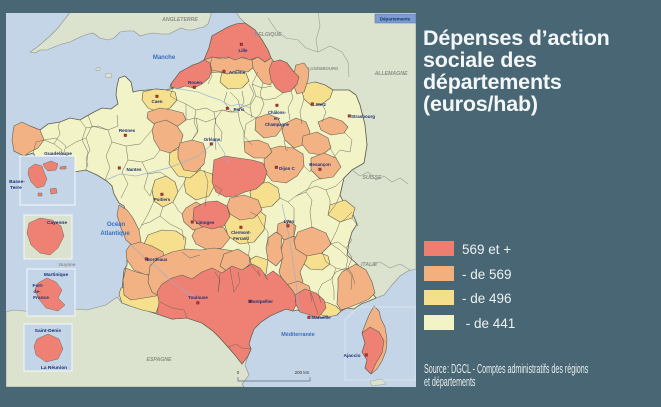 The width and height of the screenshot is (661, 407). What do you see at coordinates (323, 68) in the screenshot?
I see `svg-text: LUXEMBOURG` at bounding box center [323, 68].